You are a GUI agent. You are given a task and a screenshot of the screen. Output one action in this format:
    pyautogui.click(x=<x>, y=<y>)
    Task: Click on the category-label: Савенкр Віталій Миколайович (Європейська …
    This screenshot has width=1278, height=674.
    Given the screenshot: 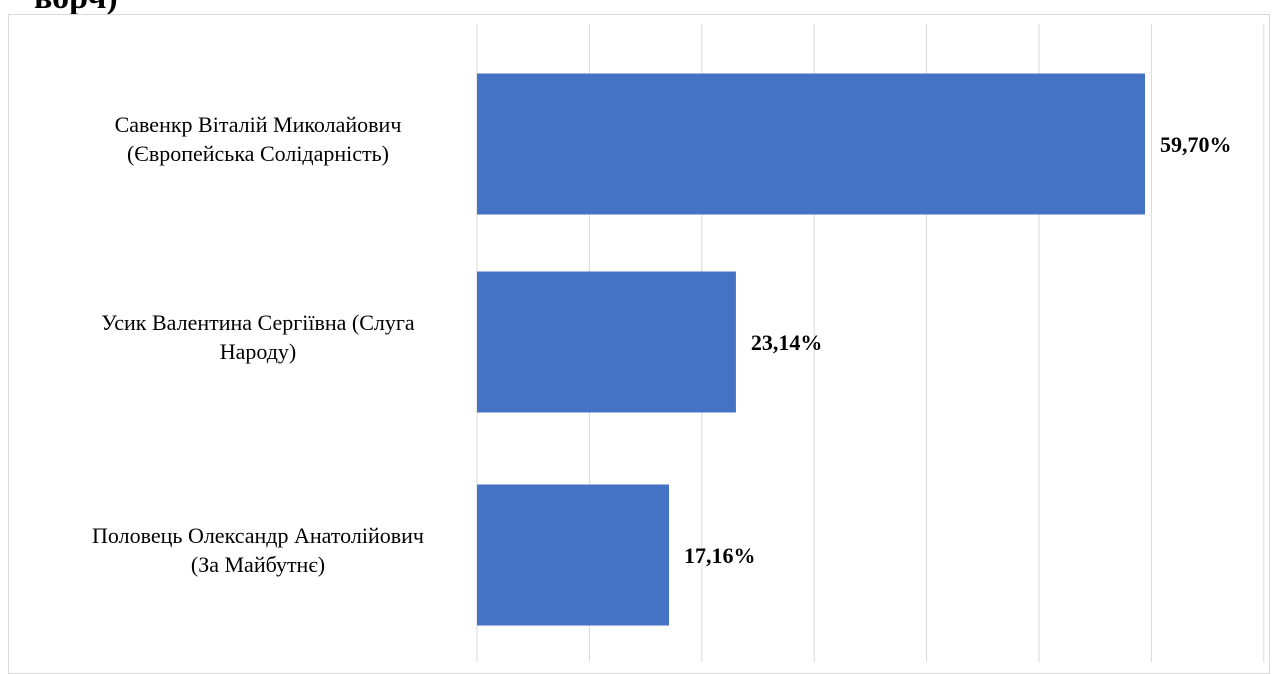 What is the action you would take?
    pyautogui.click(x=258, y=139)
    